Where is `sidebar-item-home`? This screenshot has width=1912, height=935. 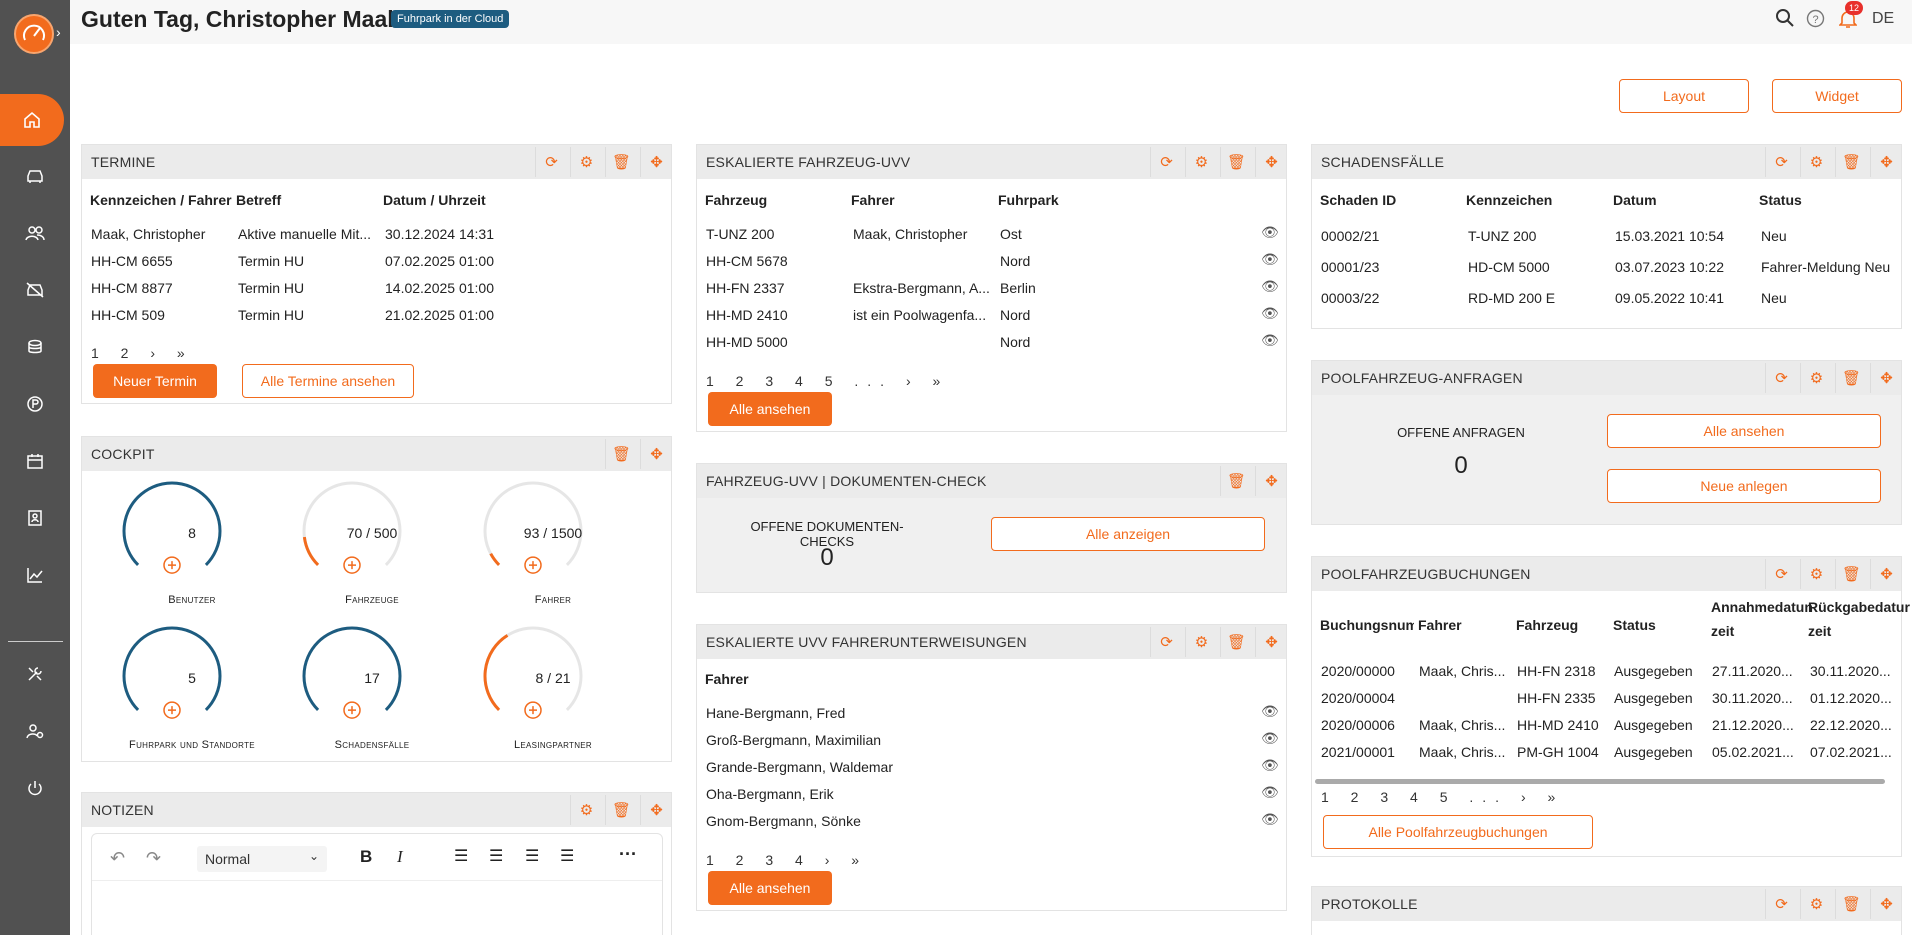
sidebar-item-home is located at coordinates (32, 120).